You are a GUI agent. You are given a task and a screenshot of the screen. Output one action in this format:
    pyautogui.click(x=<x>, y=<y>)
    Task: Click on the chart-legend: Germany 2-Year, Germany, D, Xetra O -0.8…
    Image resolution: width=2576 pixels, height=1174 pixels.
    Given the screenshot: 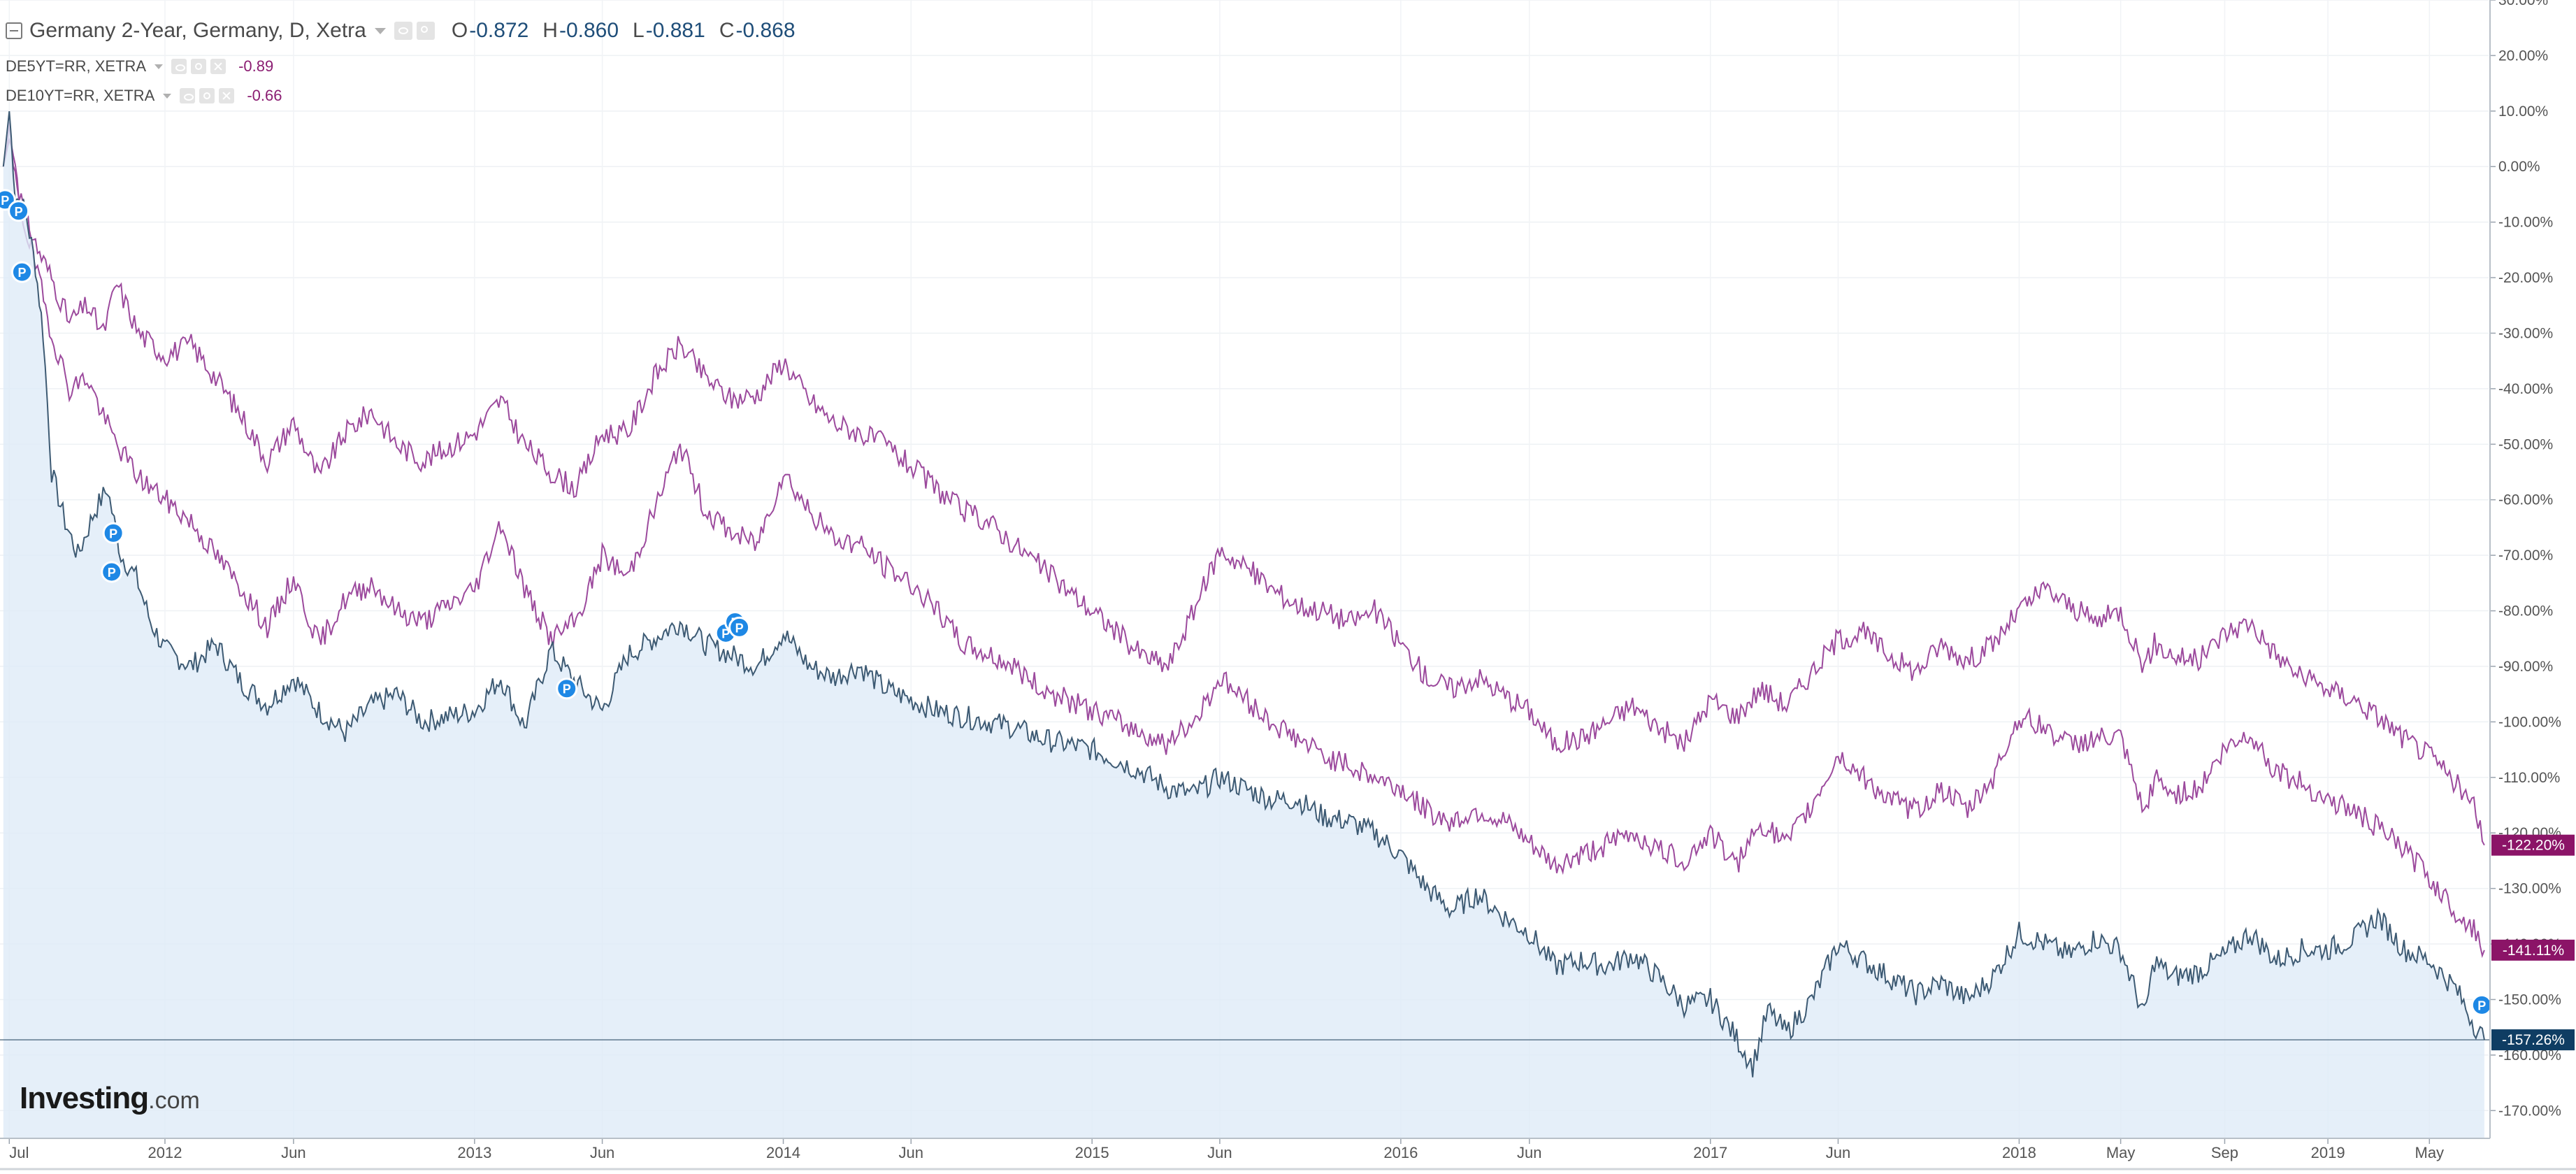 What is the action you would take?
    pyautogui.click(x=408, y=60)
    